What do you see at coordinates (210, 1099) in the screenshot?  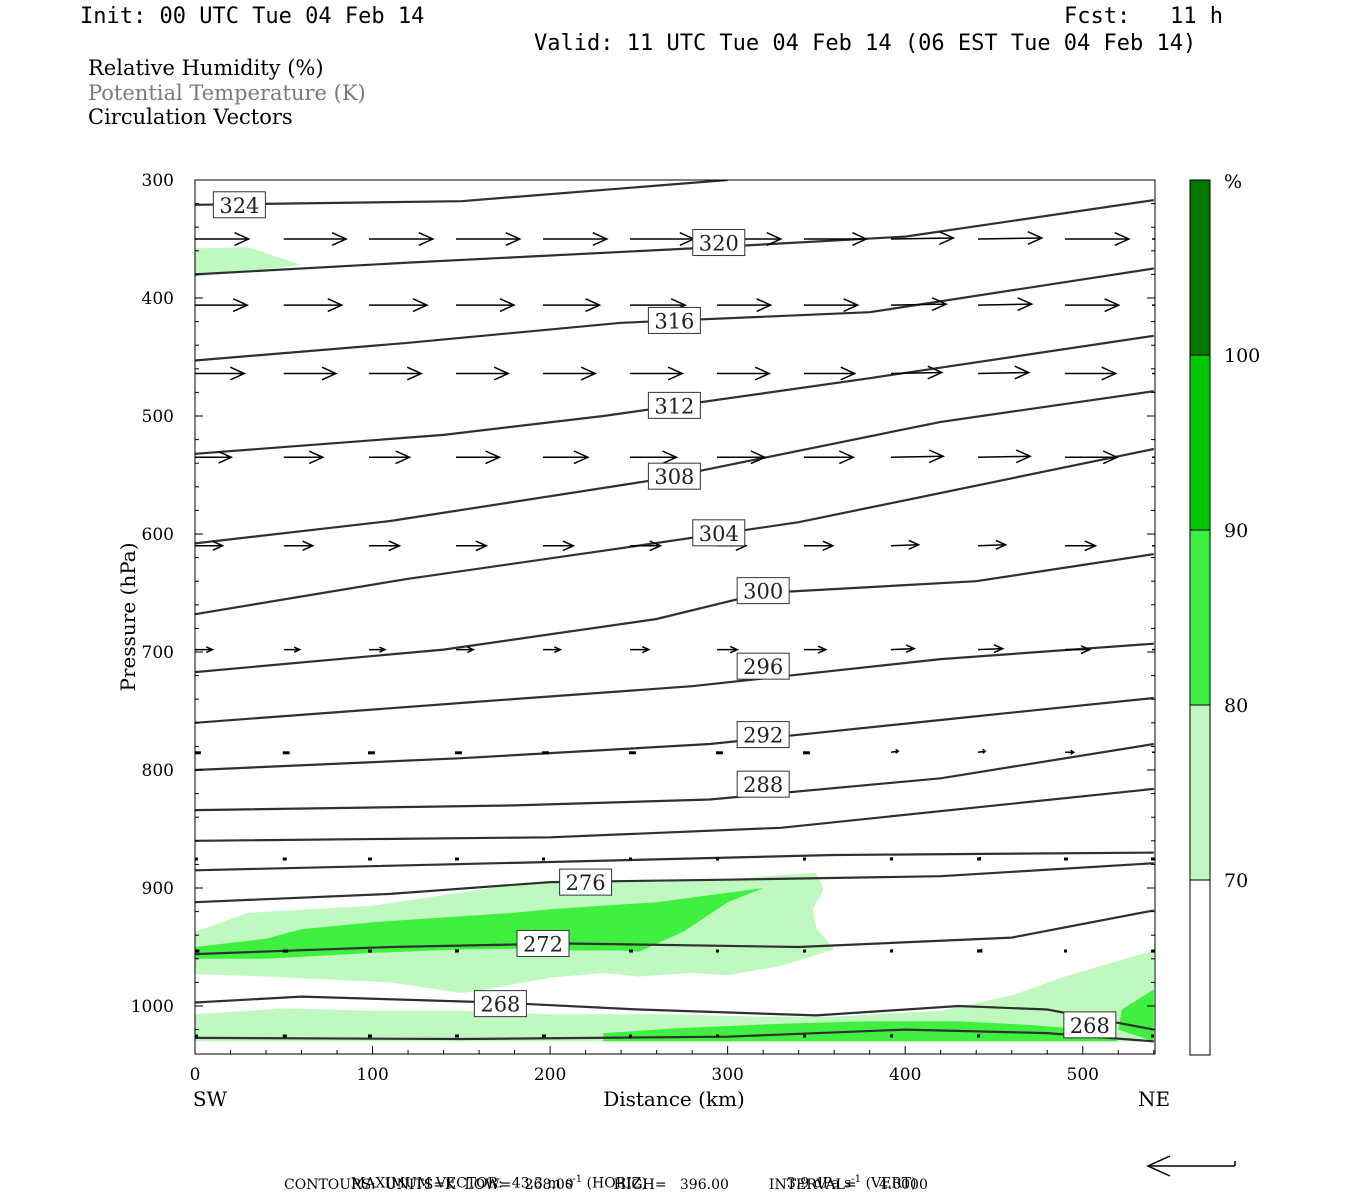 I see `x-axis-left-end-label: SW` at bounding box center [210, 1099].